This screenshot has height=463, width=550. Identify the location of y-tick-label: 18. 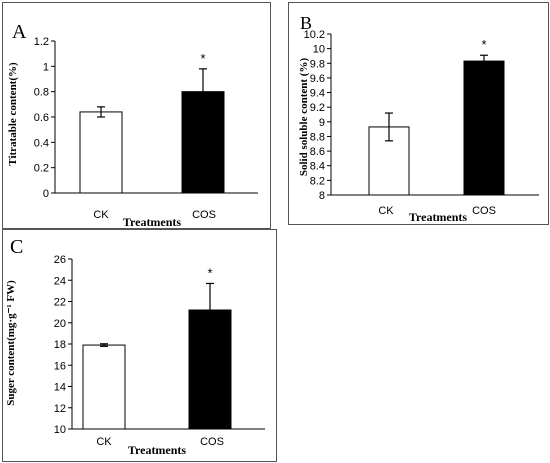
(60, 345).